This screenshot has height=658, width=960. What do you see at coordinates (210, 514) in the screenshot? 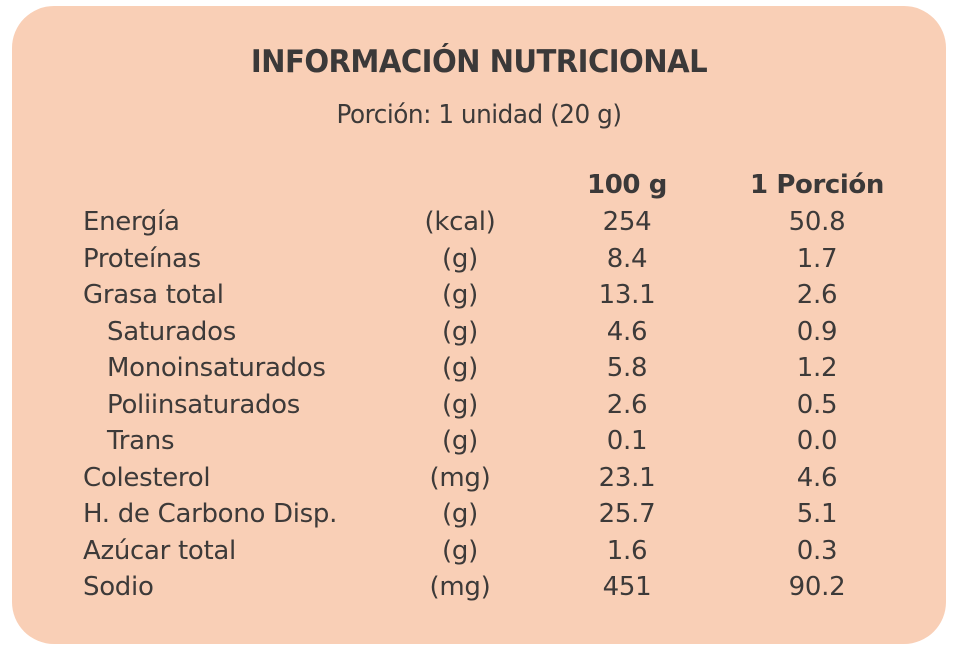
I see `nutrient-name: H. de Carbono Disp.` at bounding box center [210, 514].